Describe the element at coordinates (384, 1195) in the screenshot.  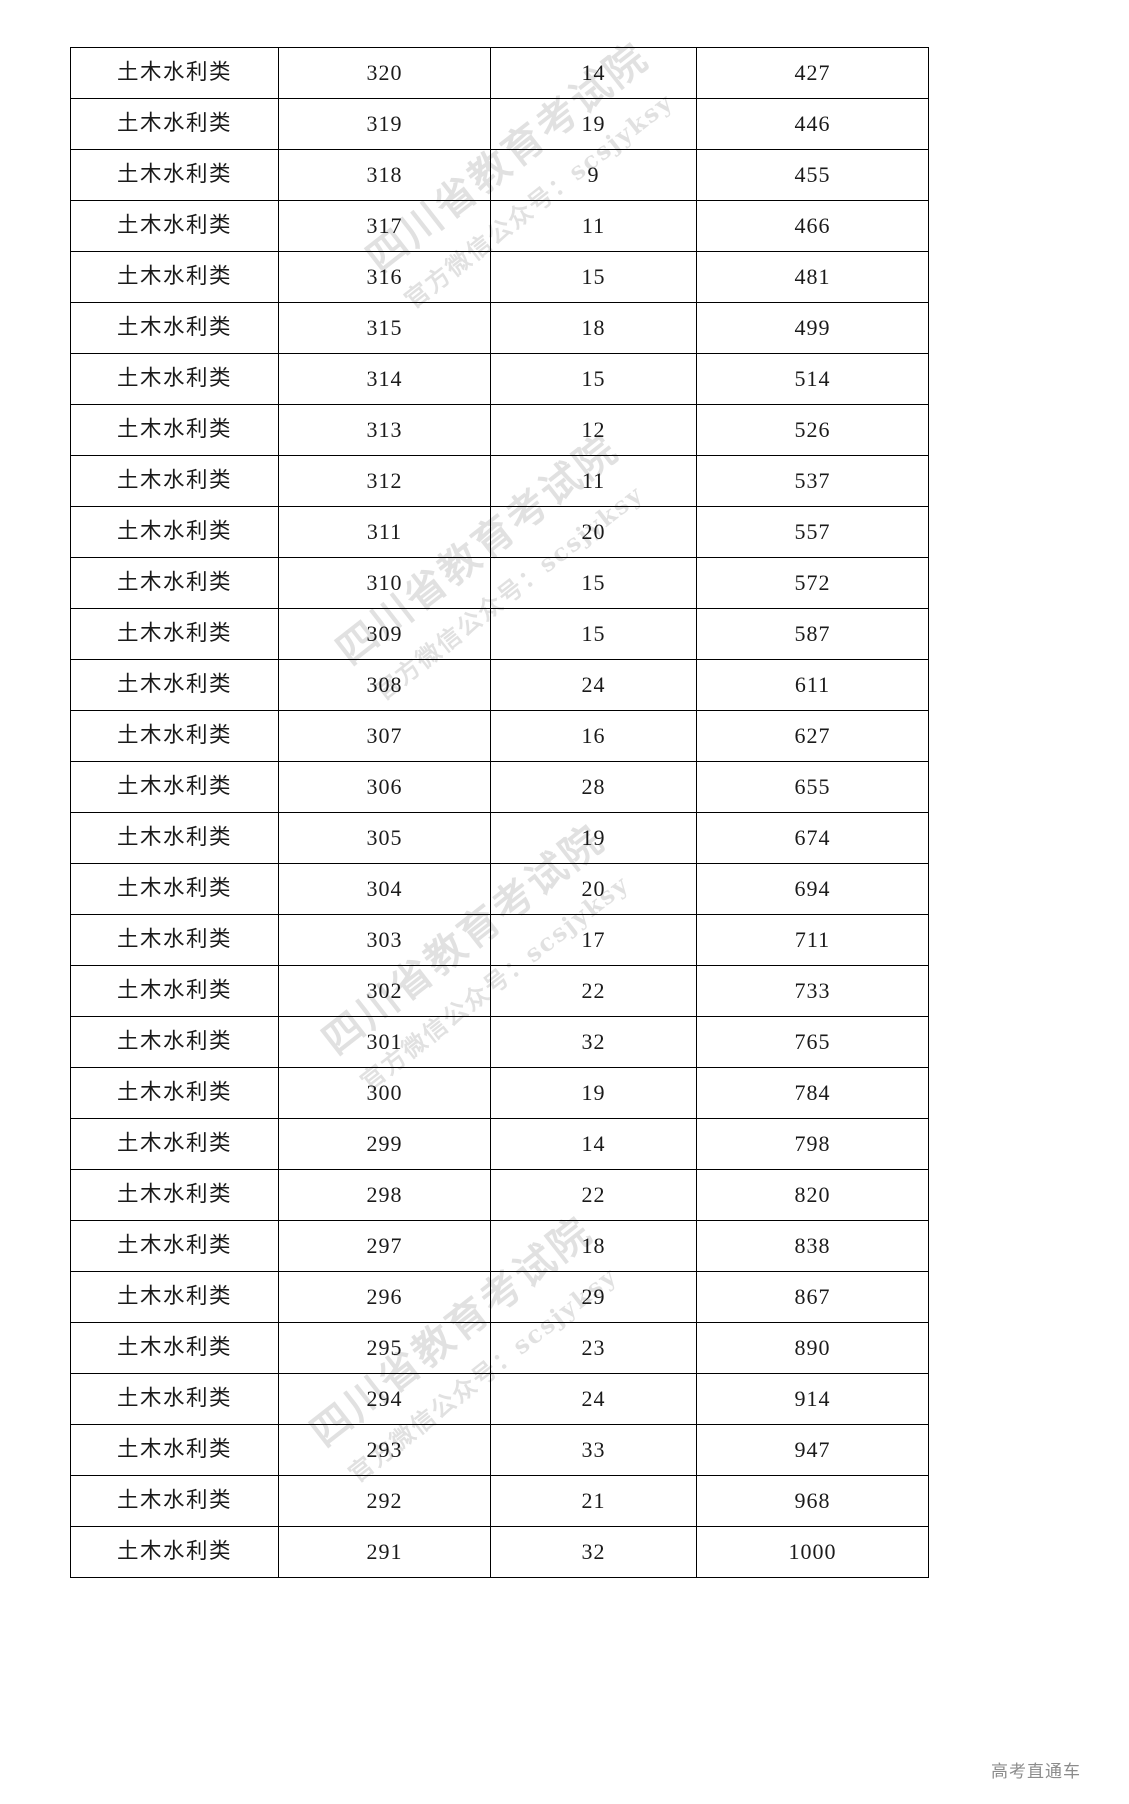
I see `cell-score: 298` at that location.